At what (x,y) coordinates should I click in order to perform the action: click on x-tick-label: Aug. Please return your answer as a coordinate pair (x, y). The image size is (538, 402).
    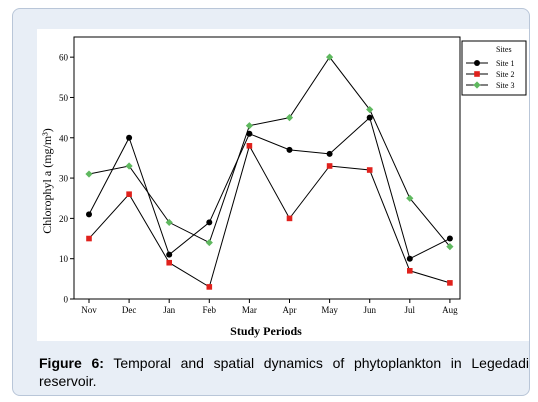
    Looking at the image, I should click on (450, 310).